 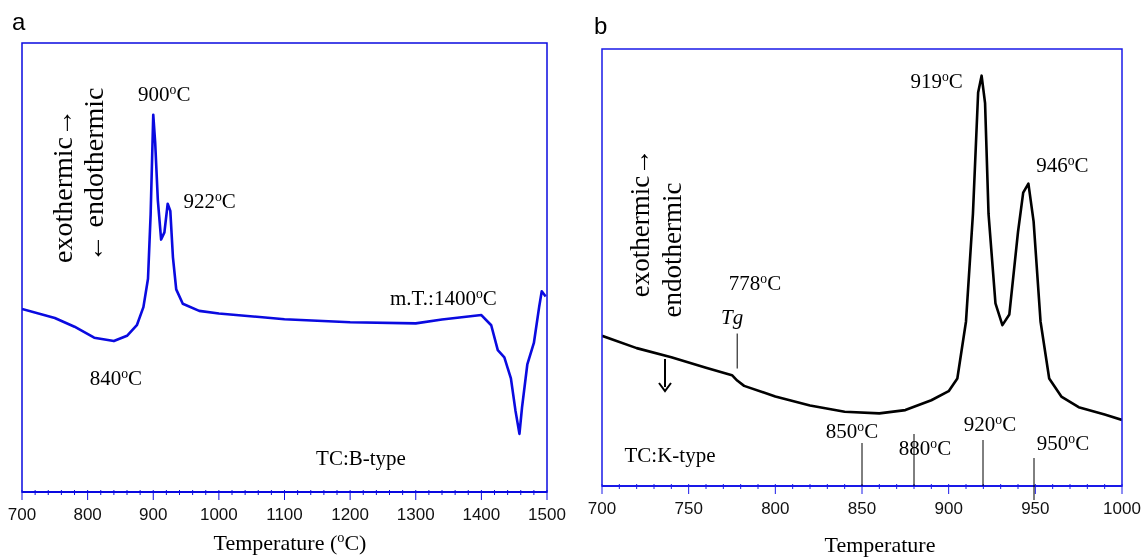 What do you see at coordinates (1062, 164) in the screenshot?
I see `annotation: 946$^{o}$C` at bounding box center [1062, 164].